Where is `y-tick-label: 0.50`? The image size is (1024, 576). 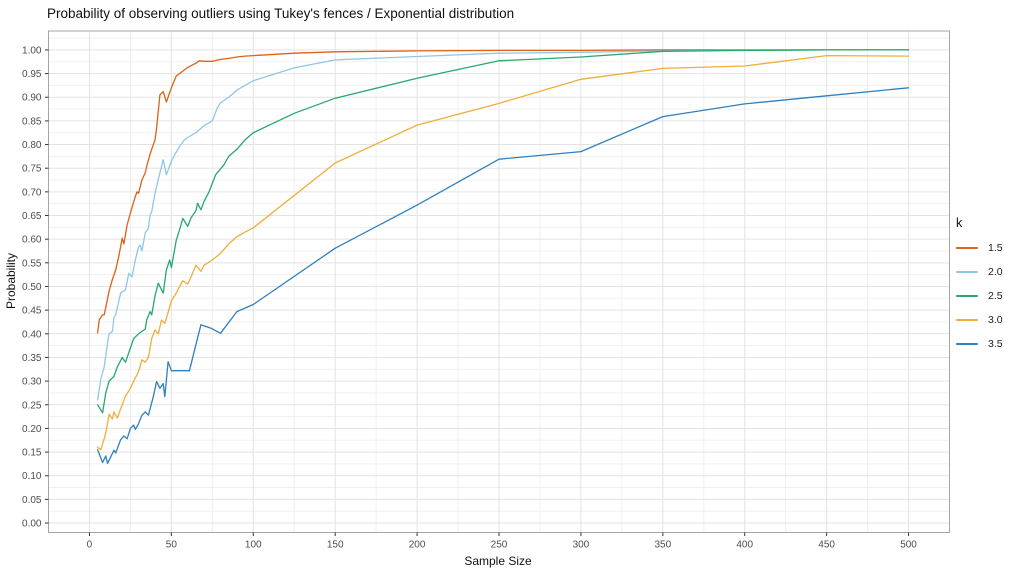 y-tick-label: 0.50 is located at coordinates (32, 287).